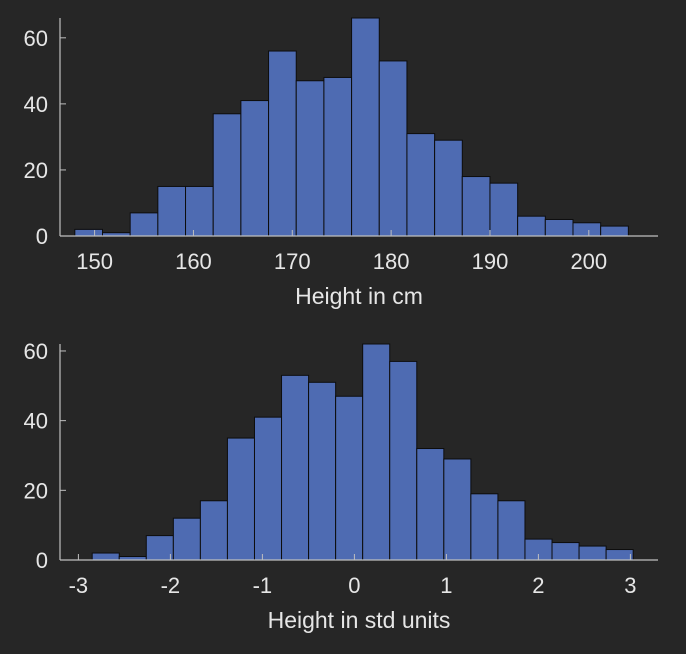  What do you see at coordinates (354, 585) in the screenshot?
I see `x-tick-label: 0` at bounding box center [354, 585].